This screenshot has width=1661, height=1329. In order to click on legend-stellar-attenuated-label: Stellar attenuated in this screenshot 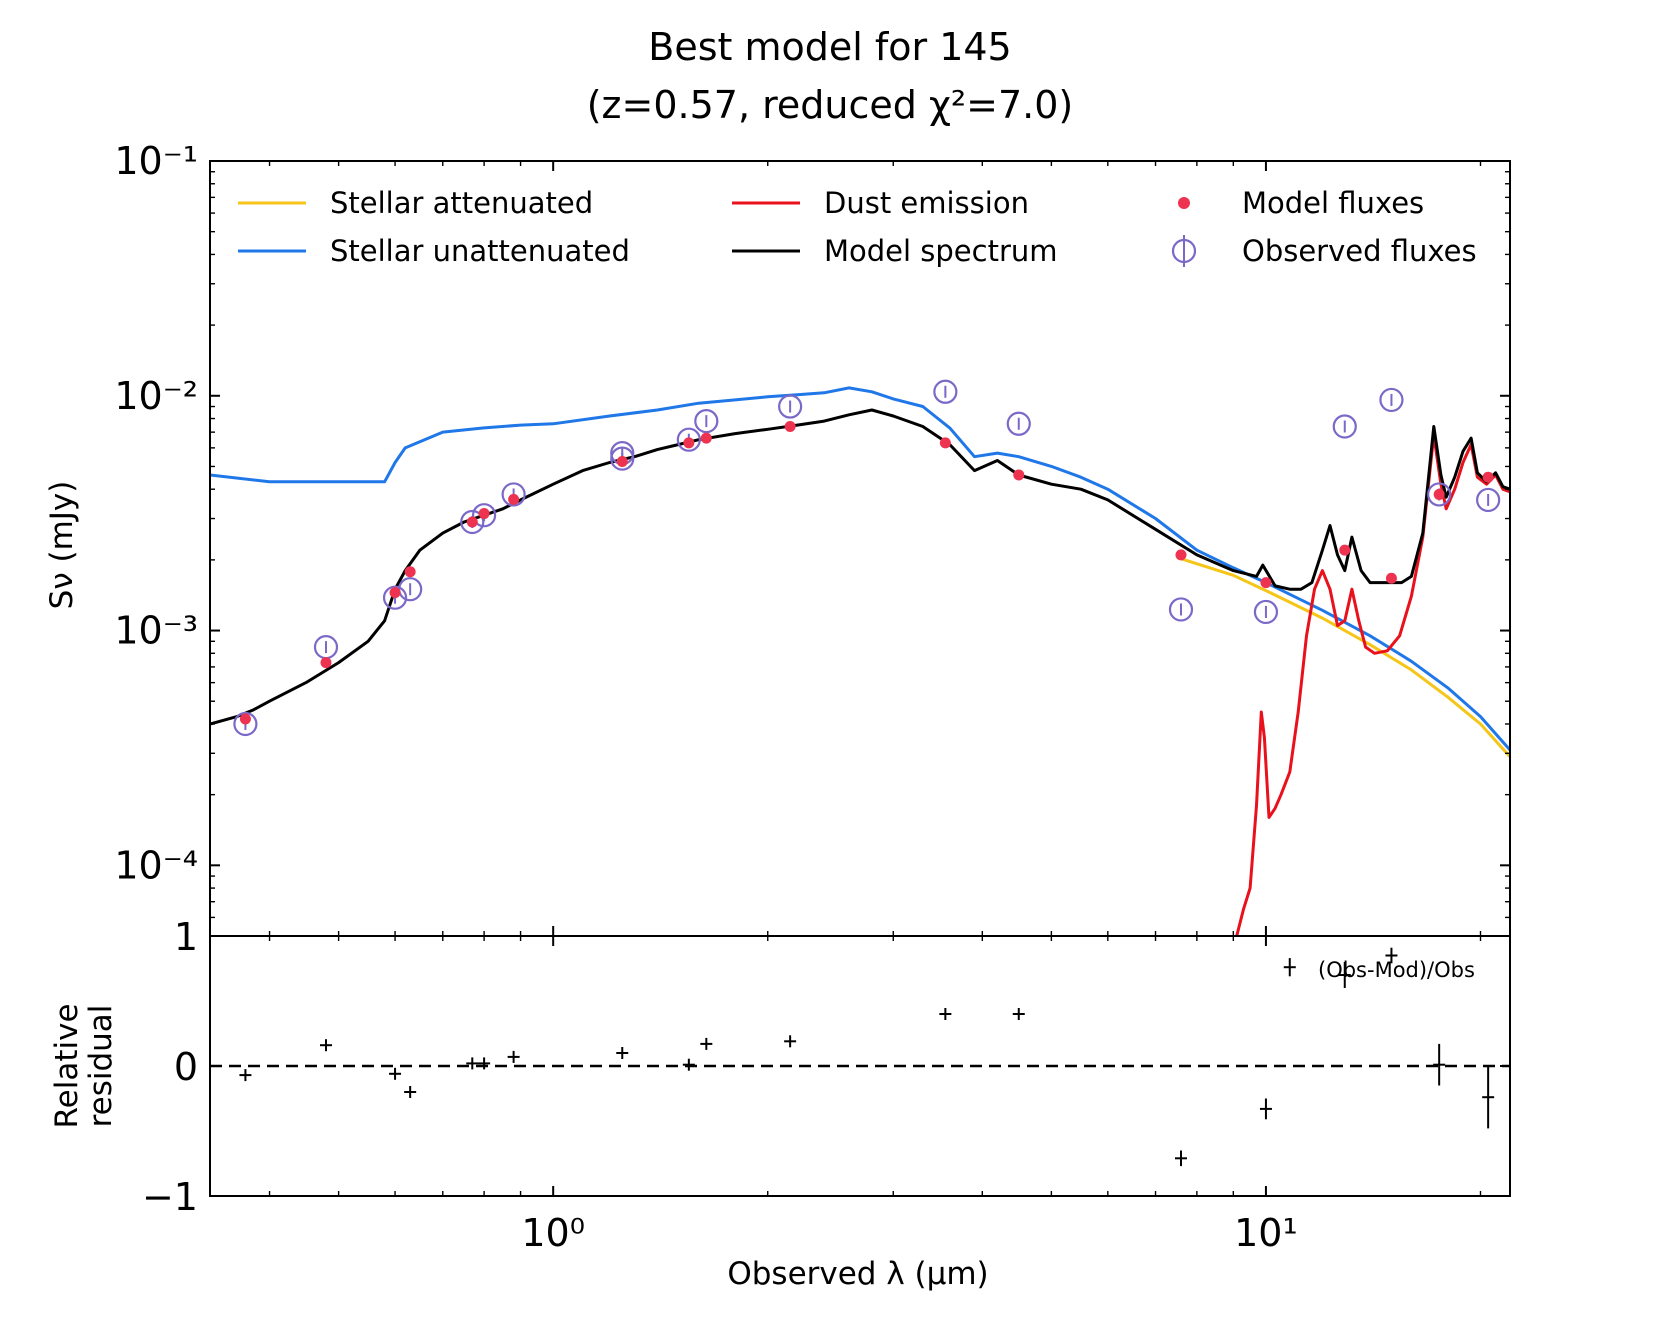, I will do `click(461, 203)`.